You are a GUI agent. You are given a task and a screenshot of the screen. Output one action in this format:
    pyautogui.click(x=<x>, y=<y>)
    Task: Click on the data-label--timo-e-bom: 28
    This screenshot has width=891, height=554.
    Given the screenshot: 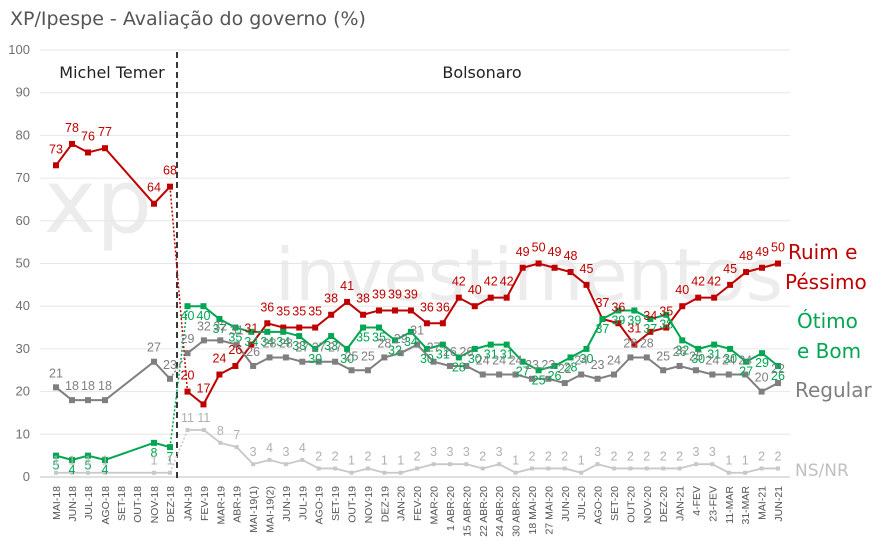 What is the action you would take?
    pyautogui.click(x=459, y=367)
    